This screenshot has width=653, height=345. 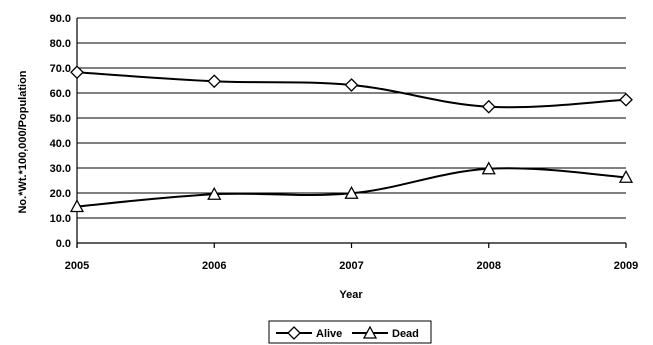 What do you see at coordinates (60, 44) in the screenshot?
I see `y-tick-label: 80.0` at bounding box center [60, 44].